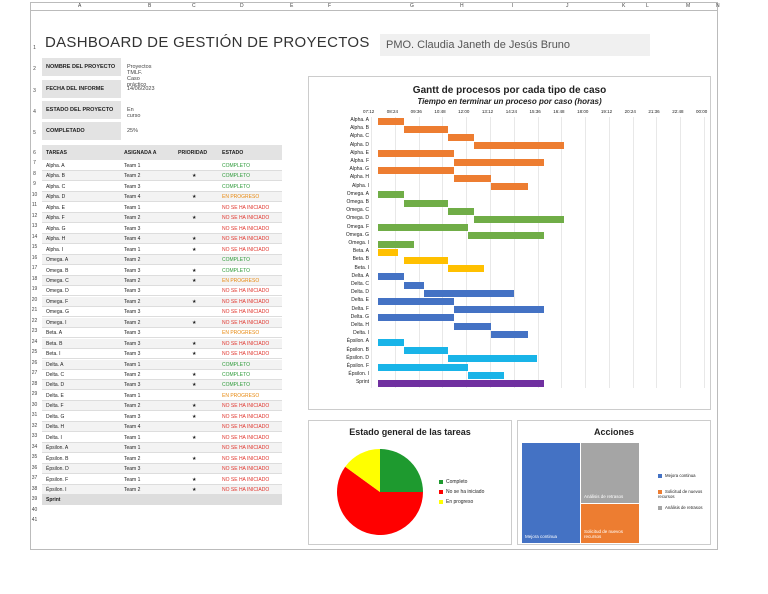  What do you see at coordinates (34, 342) in the screenshot?
I see `row-header: 24` at bounding box center [34, 342].